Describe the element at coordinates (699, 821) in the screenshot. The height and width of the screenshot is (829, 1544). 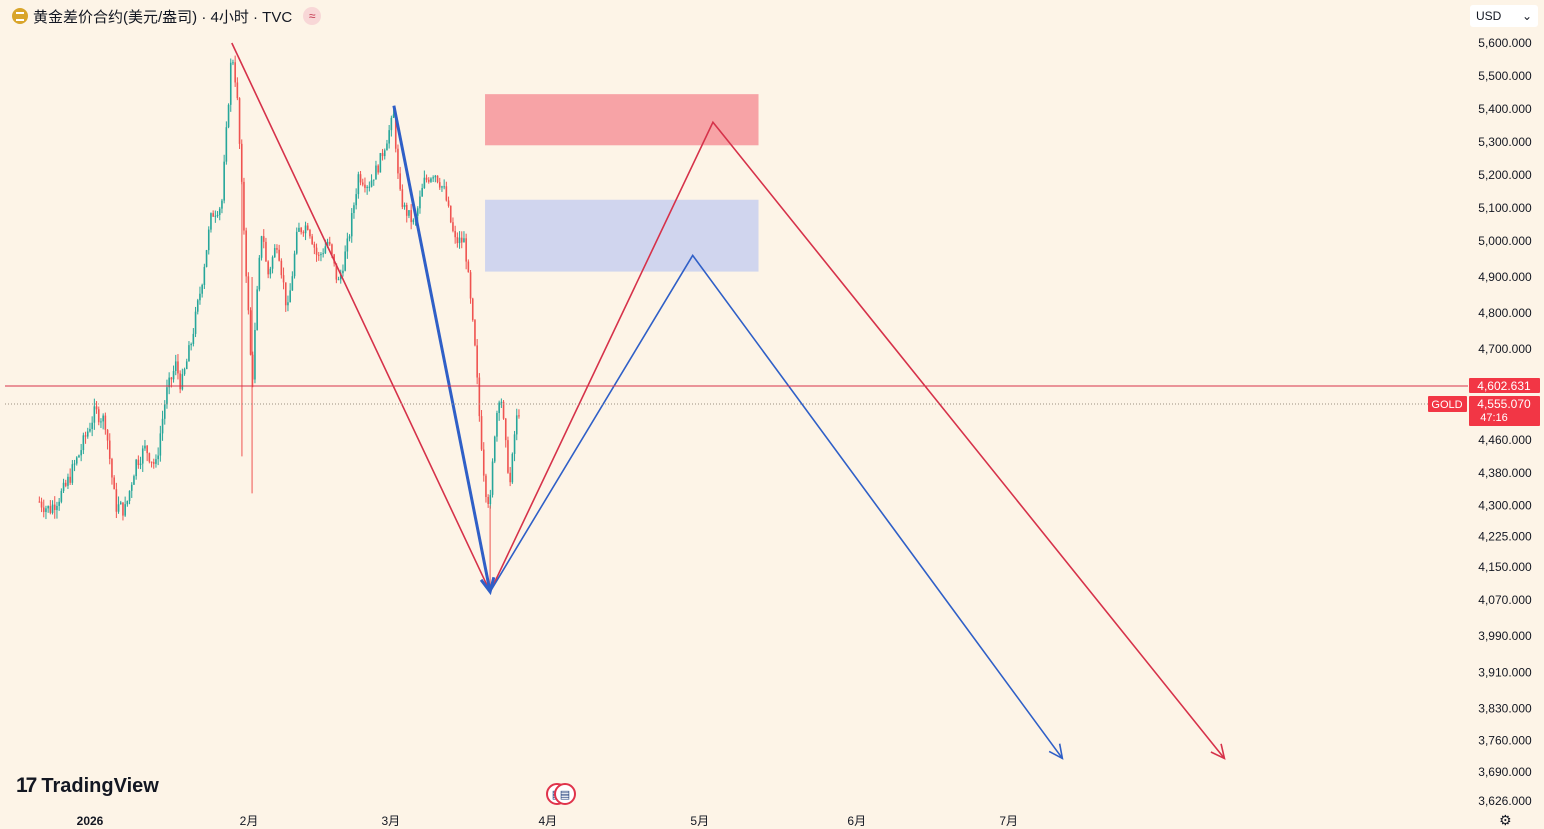
I see `x-tick-label: 5月` at that location.